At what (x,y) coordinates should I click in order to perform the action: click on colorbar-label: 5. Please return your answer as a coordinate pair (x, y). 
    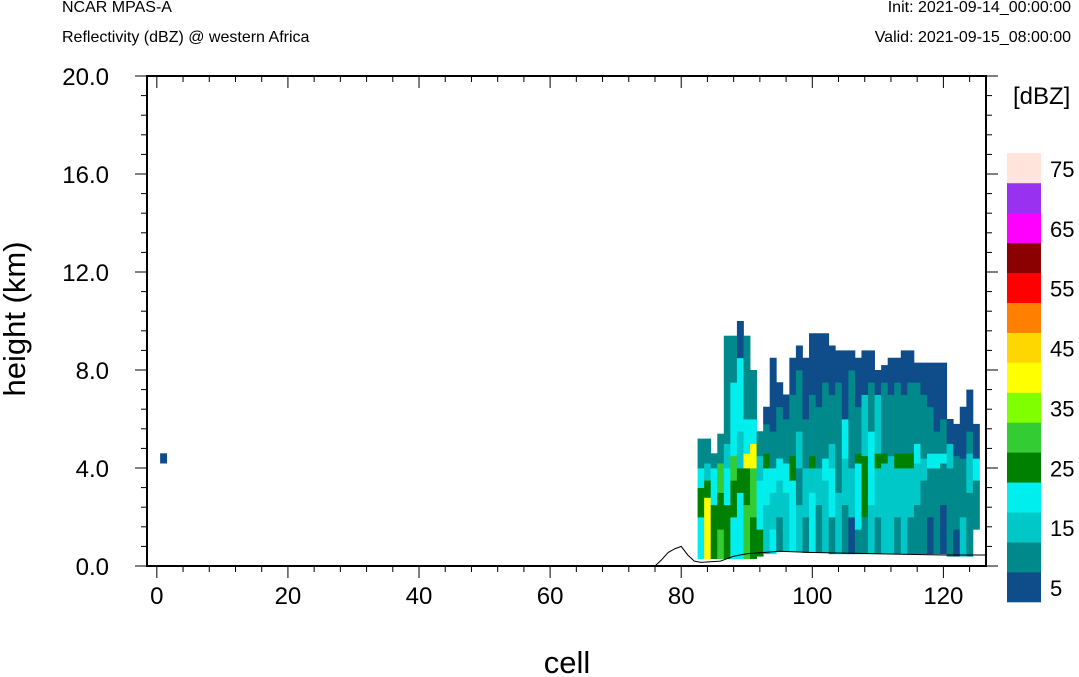
    Looking at the image, I should click on (1056, 588).